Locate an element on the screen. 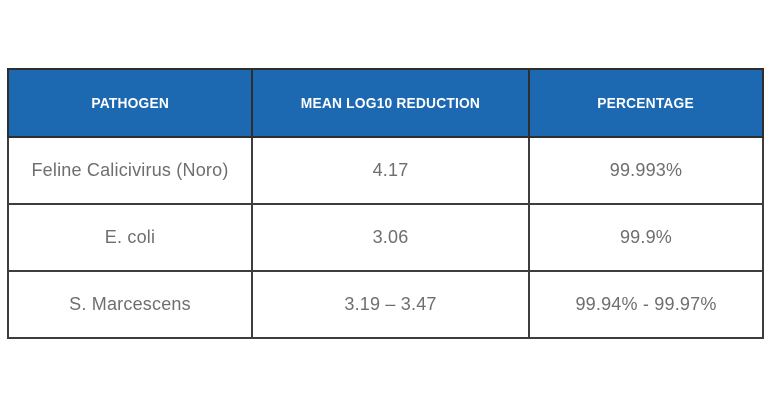 The image size is (773, 420). column-header-mean-log10-reduction: MEAN LOG10 REDUCTION is located at coordinates (390, 103).